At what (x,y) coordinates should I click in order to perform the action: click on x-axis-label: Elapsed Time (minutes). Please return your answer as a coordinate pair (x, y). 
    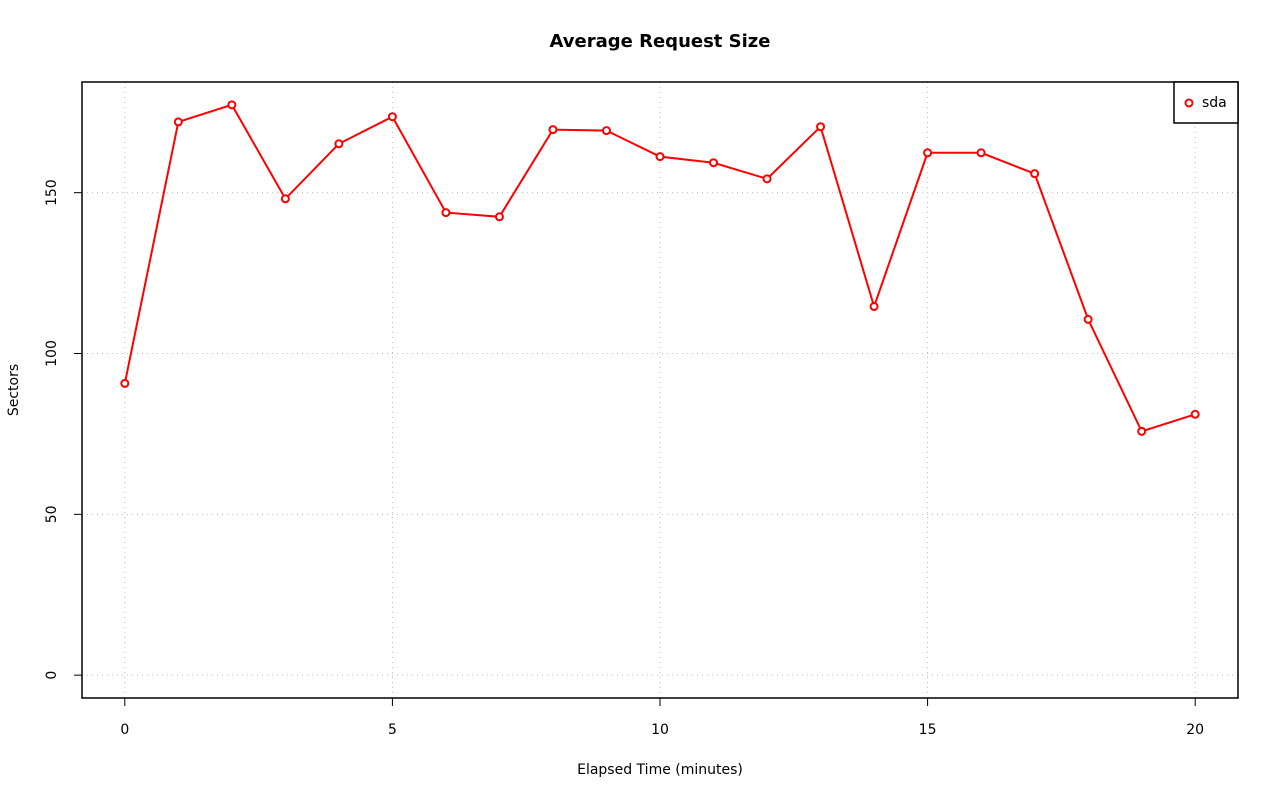
    Looking at the image, I should click on (660, 770).